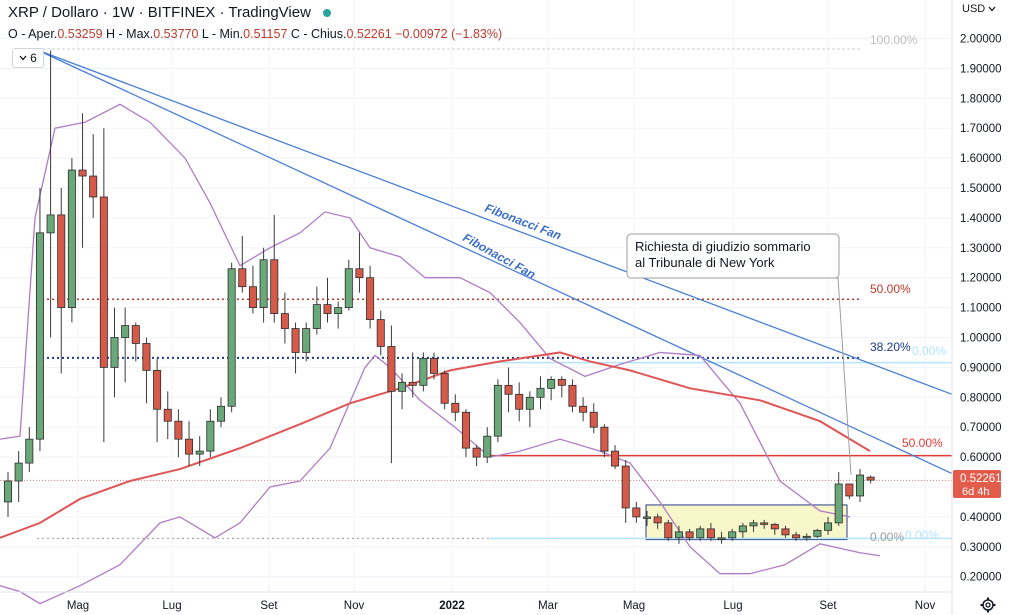 Image resolution: width=1024 pixels, height=615 pixels. I want to click on y-tick-label: 0.70000, so click(981, 428).